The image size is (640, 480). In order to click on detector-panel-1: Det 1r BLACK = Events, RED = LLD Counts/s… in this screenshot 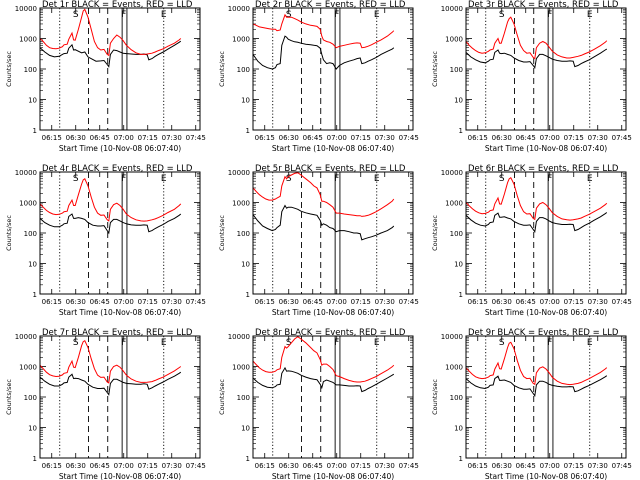, I will do `click(105, 76)`.